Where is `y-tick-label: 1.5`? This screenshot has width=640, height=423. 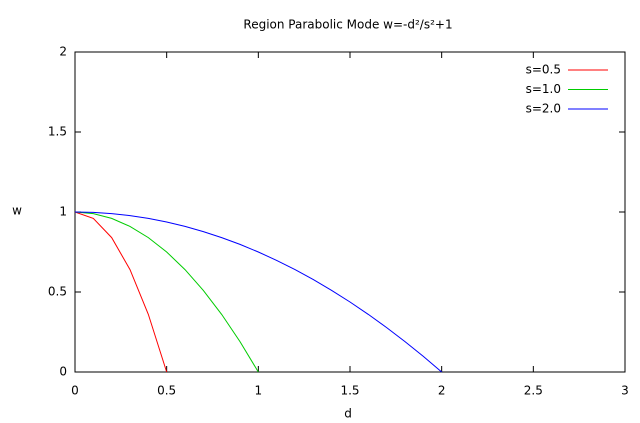
y-tick-label: 1.5 is located at coordinates (57, 132).